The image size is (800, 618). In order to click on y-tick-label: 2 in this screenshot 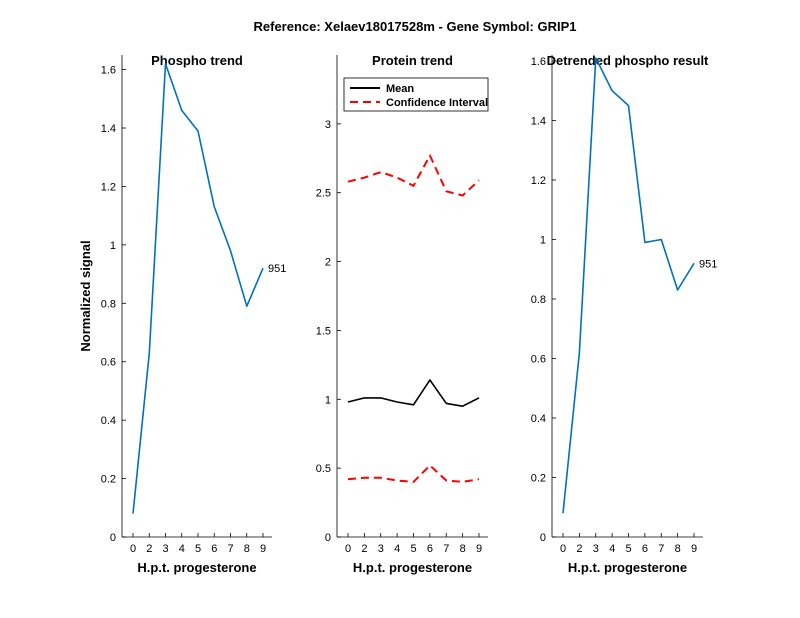, I will do `click(328, 263)`.